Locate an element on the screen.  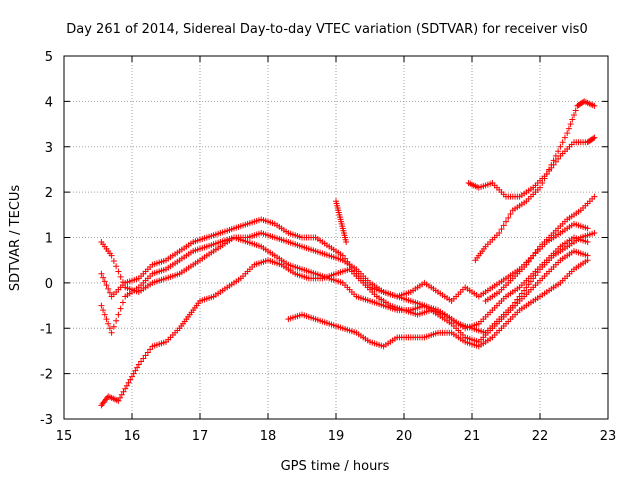
y-tick-label: 5 is located at coordinates (49, 57).